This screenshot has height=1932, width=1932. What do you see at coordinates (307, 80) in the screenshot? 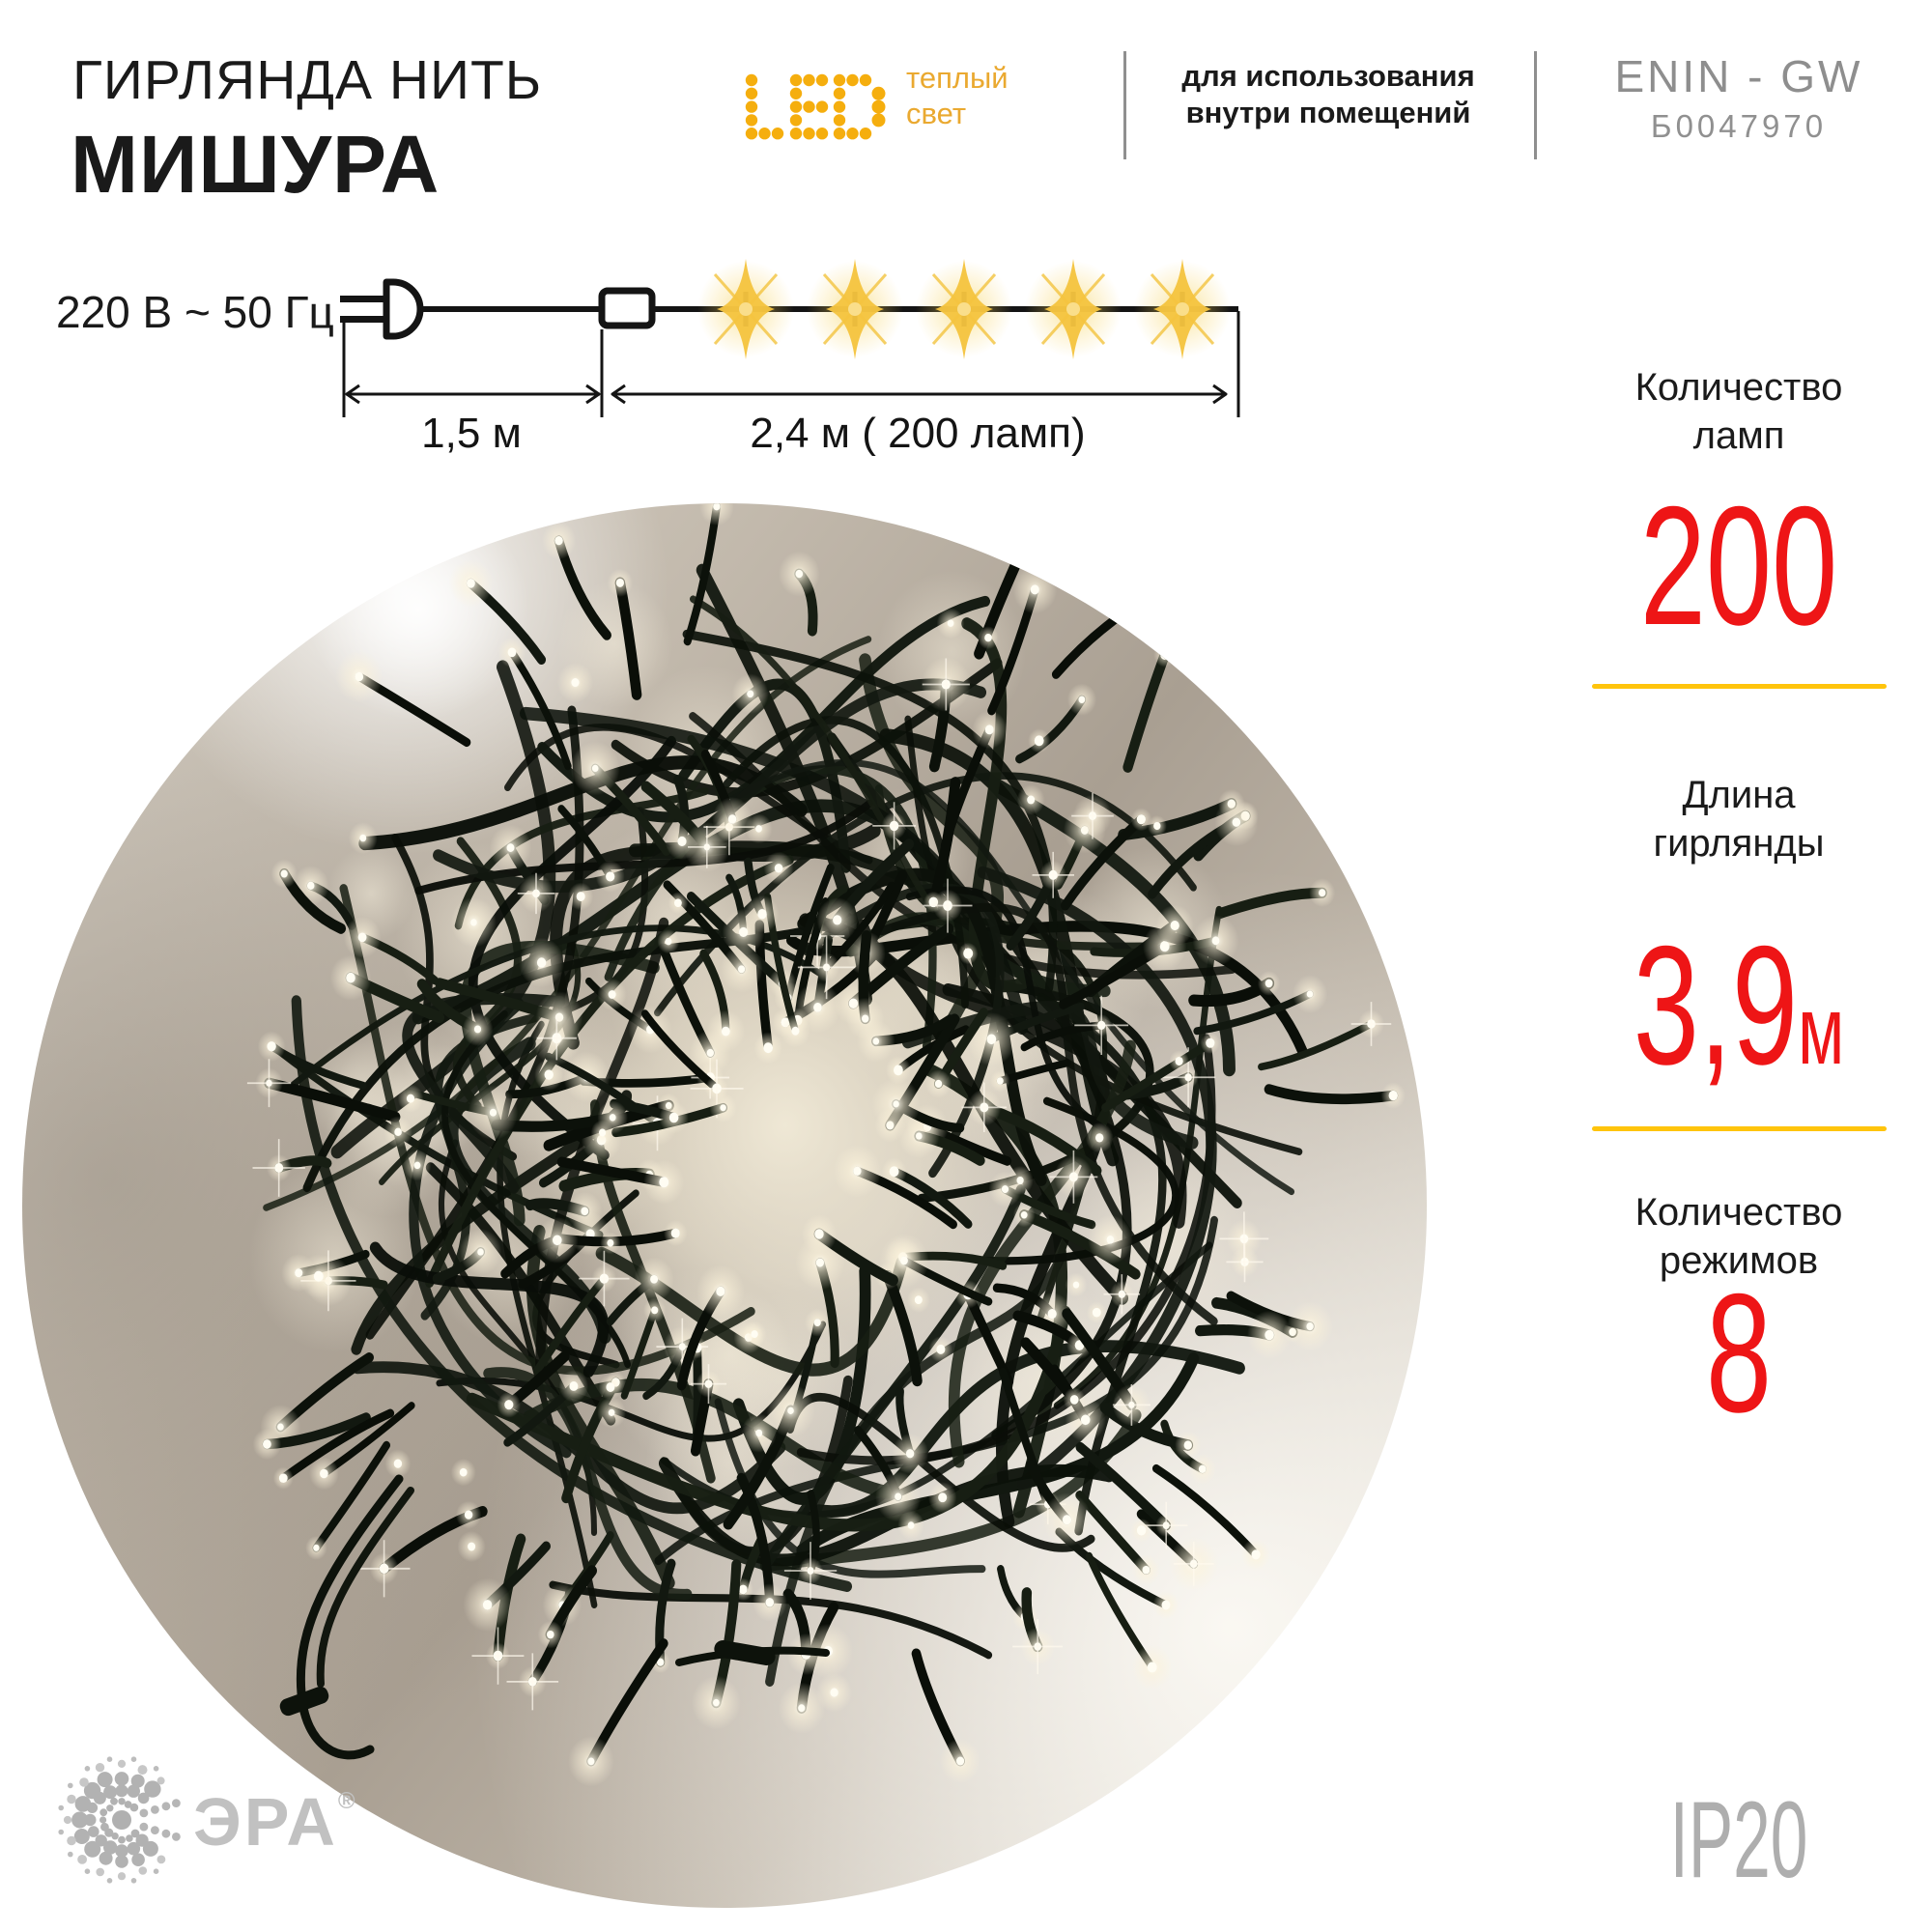
I see `product-type-title: ГИРЛЯНДА НИТЬ` at bounding box center [307, 80].